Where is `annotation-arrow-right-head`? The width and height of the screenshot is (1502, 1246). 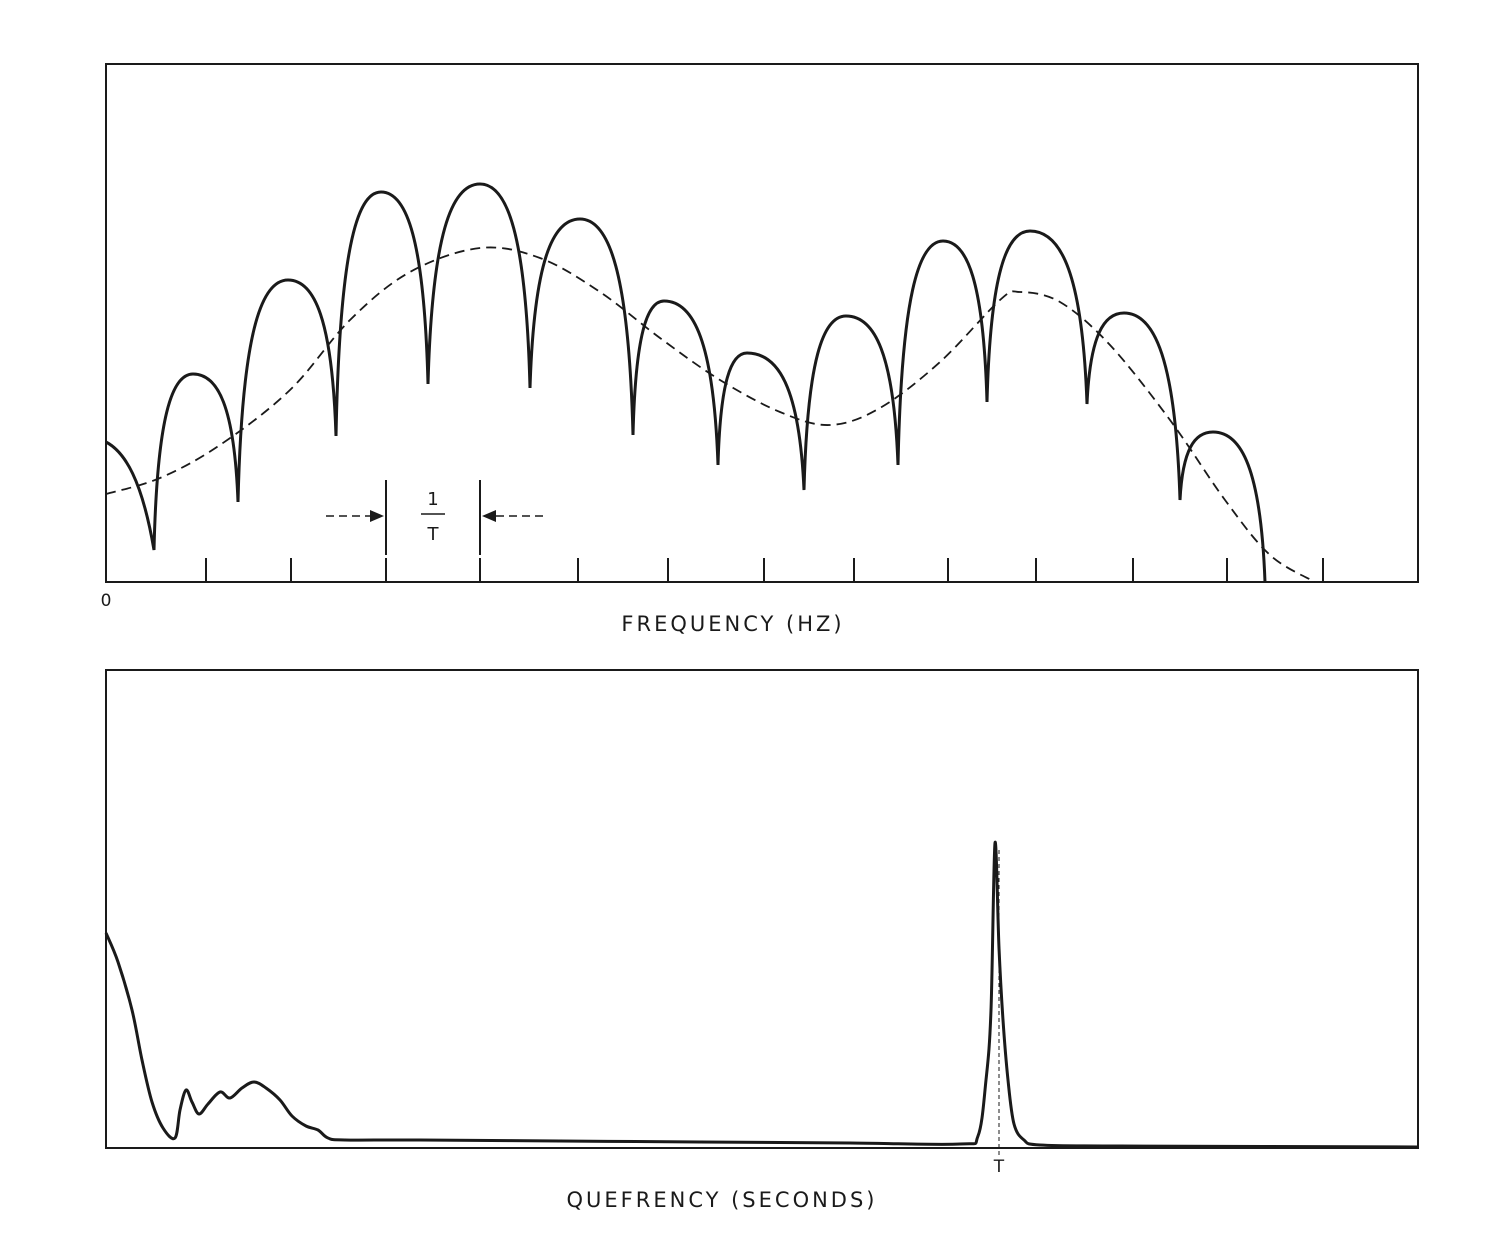 annotation-arrow-right-head is located at coordinates (489, 516).